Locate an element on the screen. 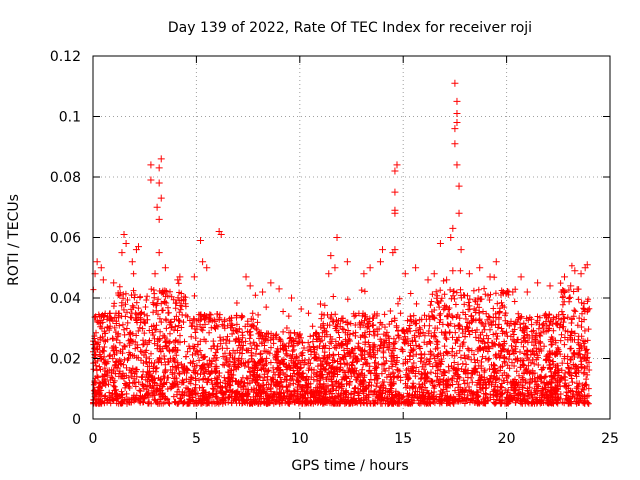  x-tick-labels: 0 5 10 15 20 25 is located at coordinates (354, 439).